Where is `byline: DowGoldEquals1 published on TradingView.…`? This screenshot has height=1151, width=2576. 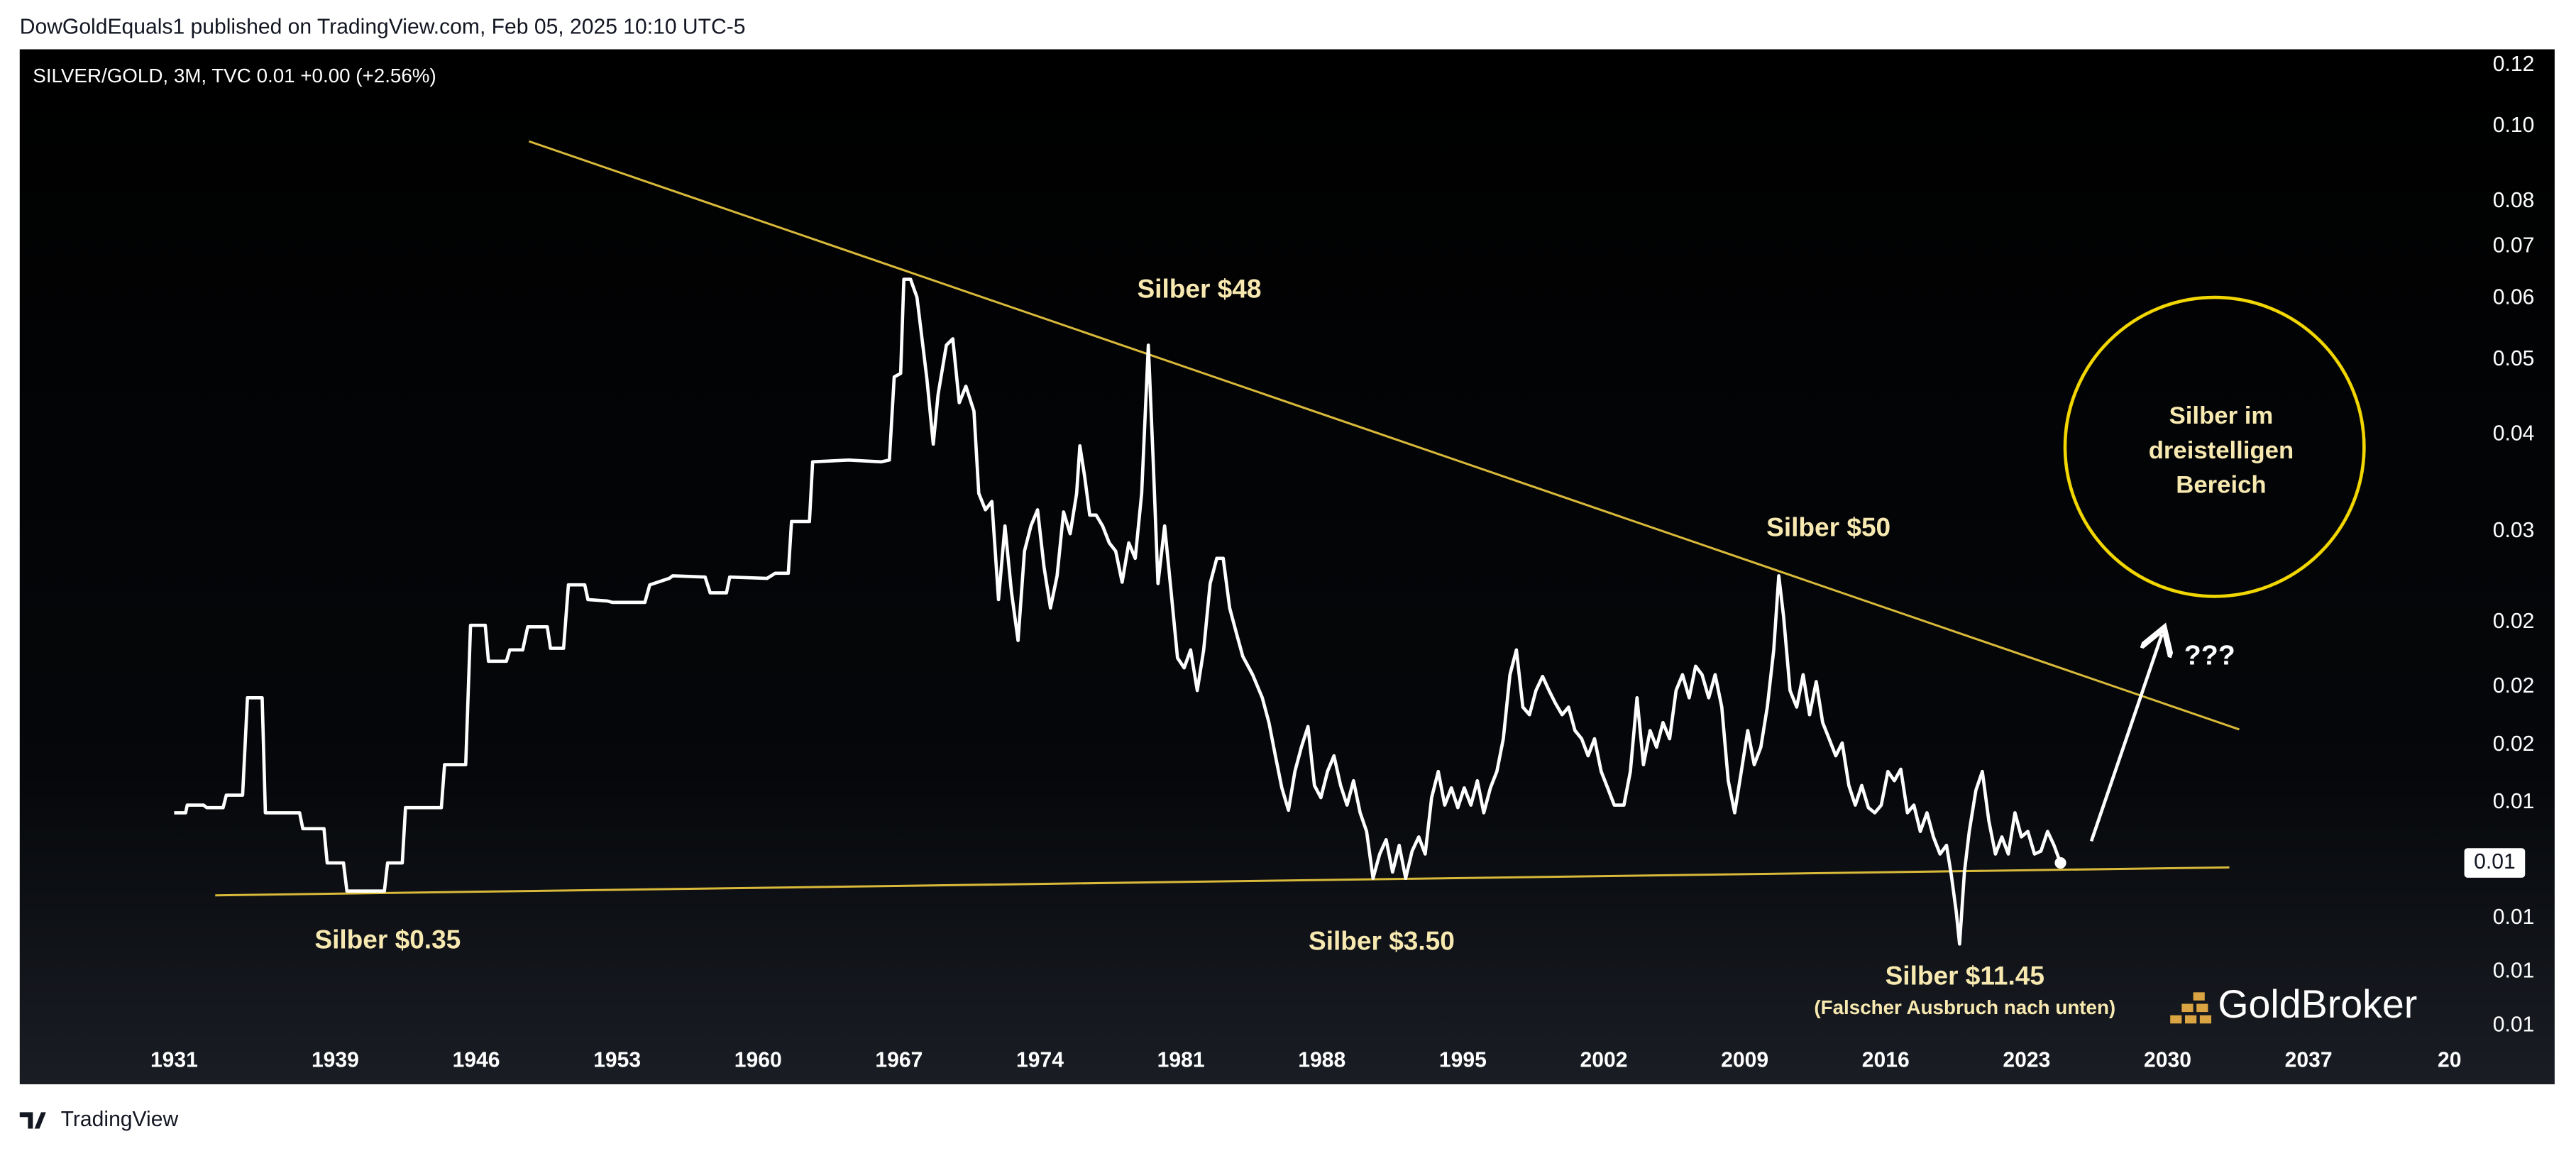
byline: DowGoldEquals1 published on TradingView.… is located at coordinates (383, 26).